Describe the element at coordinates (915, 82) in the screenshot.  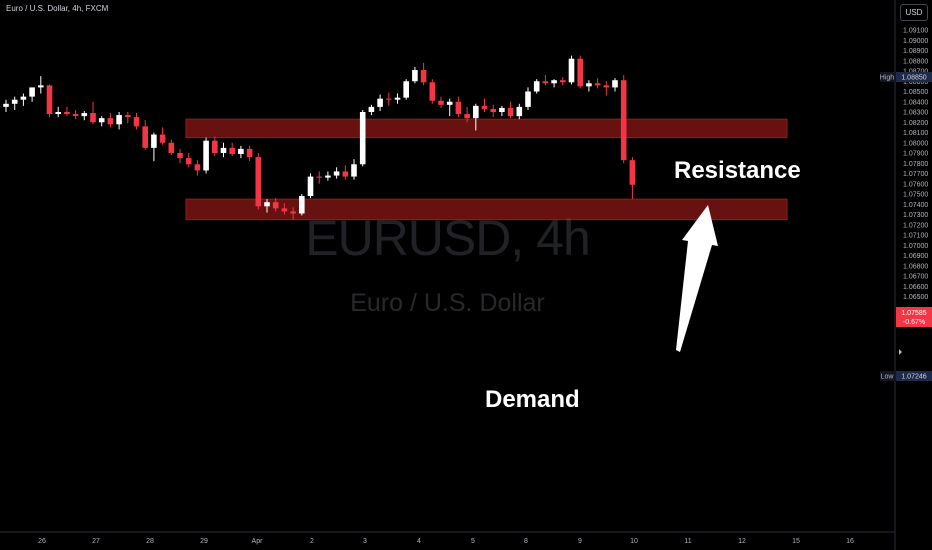
I see `price-tick-label: 1.08600` at that location.